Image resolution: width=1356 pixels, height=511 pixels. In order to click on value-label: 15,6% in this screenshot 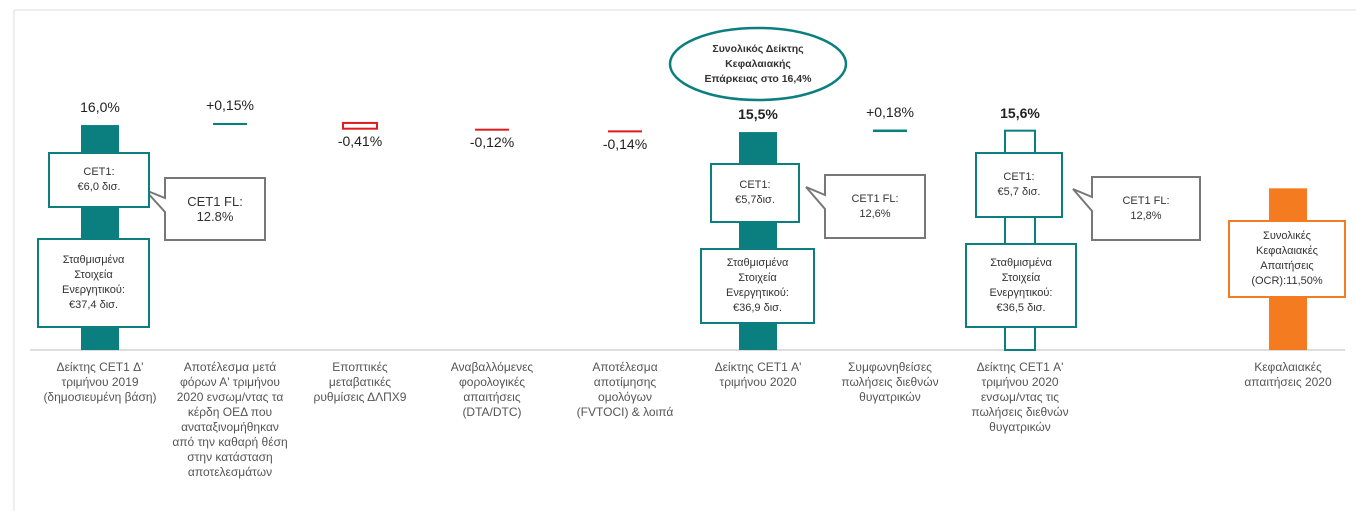, I will do `click(1020, 112)`.